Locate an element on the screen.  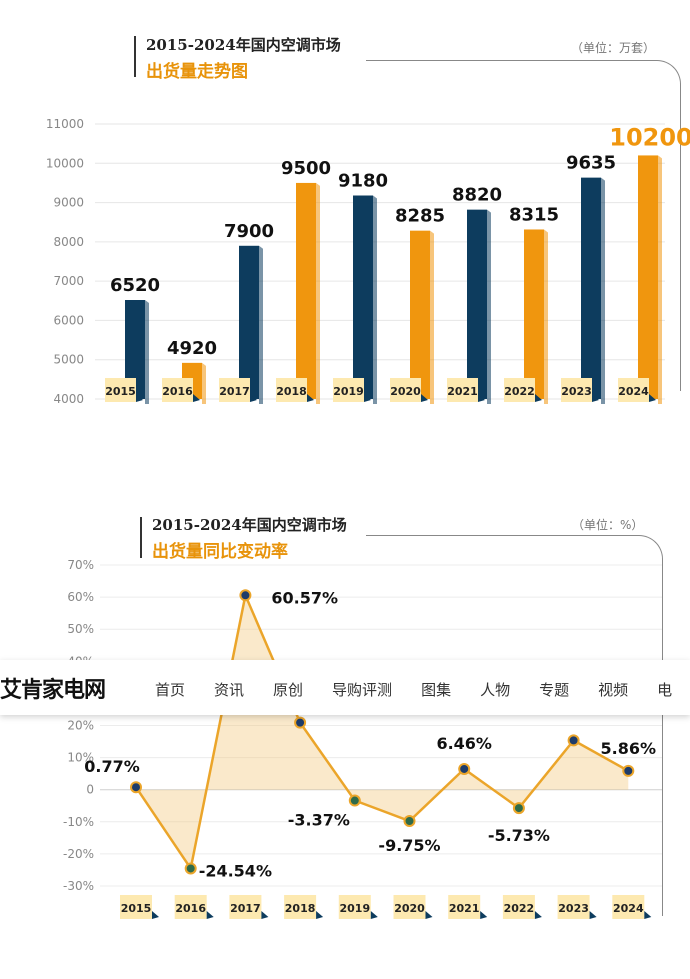
nav-item-people: 人物 is located at coordinates (495, 690).